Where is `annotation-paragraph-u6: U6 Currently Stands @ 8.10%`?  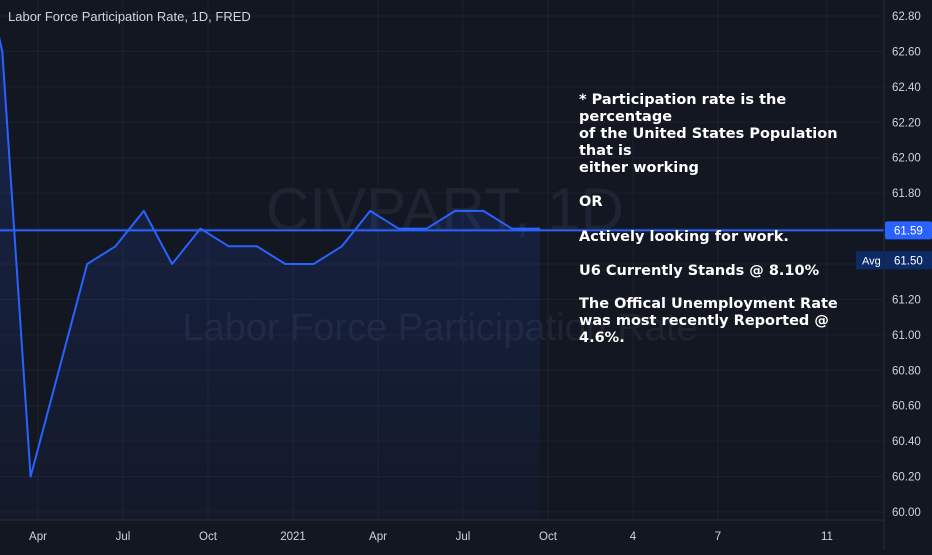 annotation-paragraph-u6: U6 Currently Stands @ 8.10% is located at coordinates (724, 271).